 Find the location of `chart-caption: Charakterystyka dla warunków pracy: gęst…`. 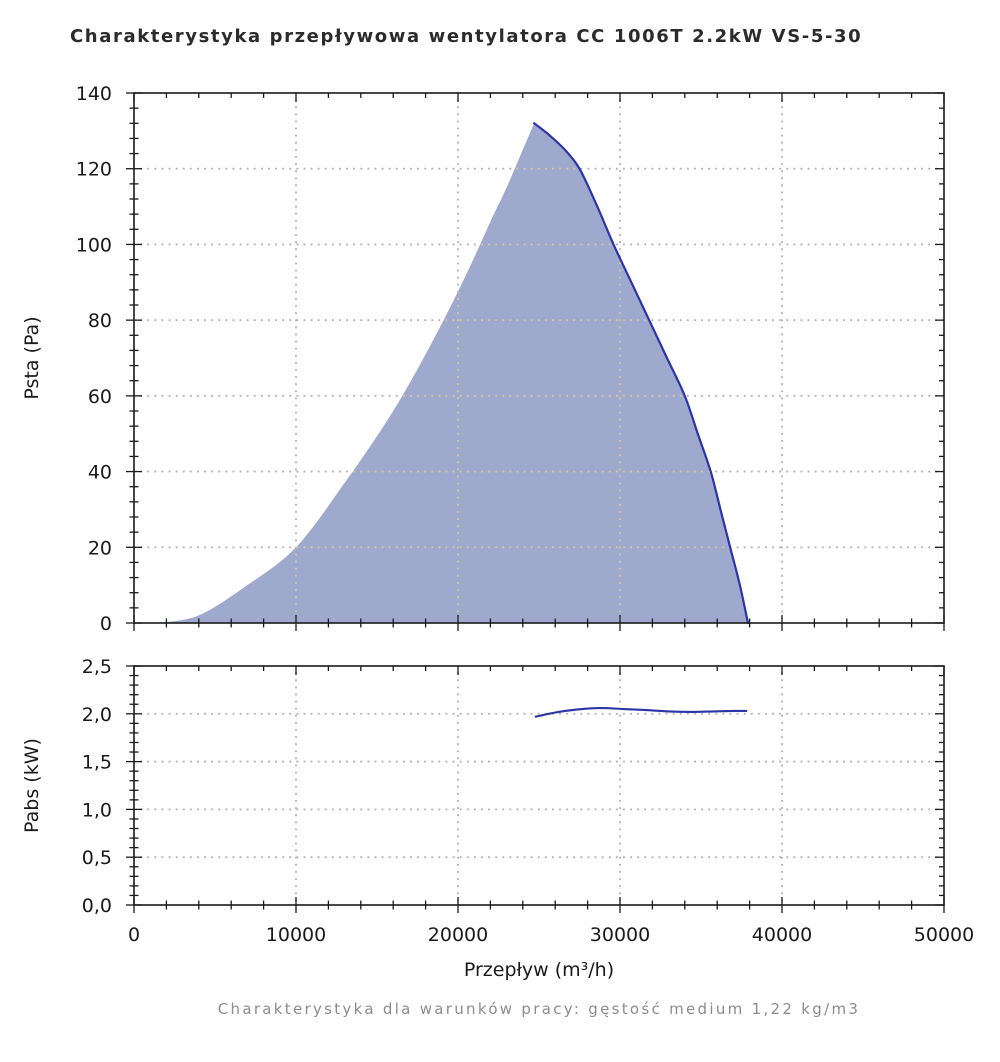

chart-caption: Charakterystyka dla warunków pracy: gęst… is located at coordinates (539, 1009).